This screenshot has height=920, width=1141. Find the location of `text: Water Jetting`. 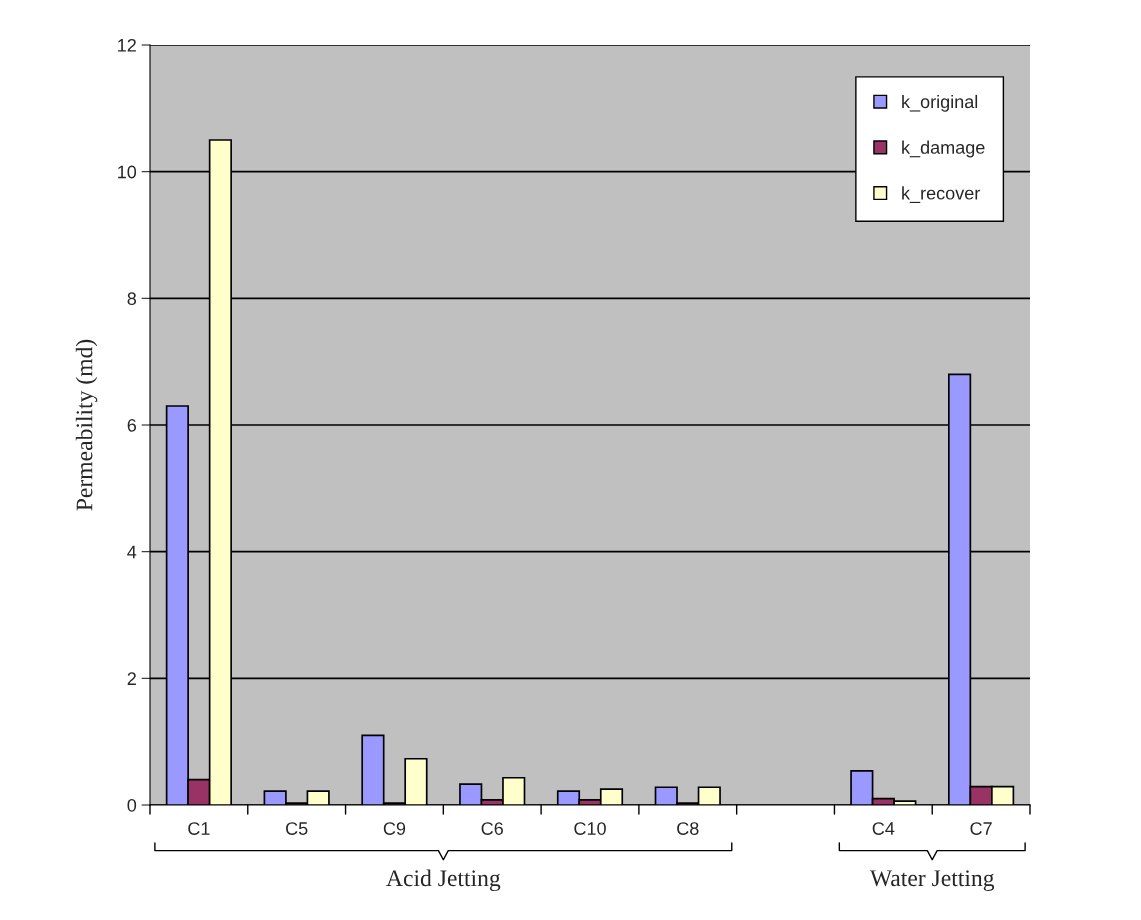

text: Water Jetting is located at coordinates (932, 881).